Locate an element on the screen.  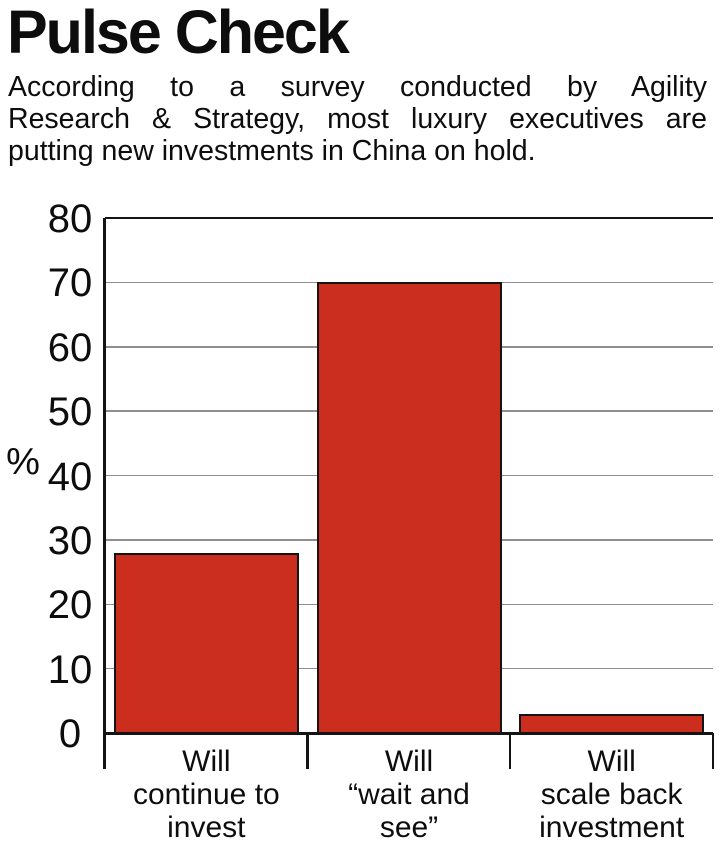
category-label-line: invest is located at coordinates (206, 827).